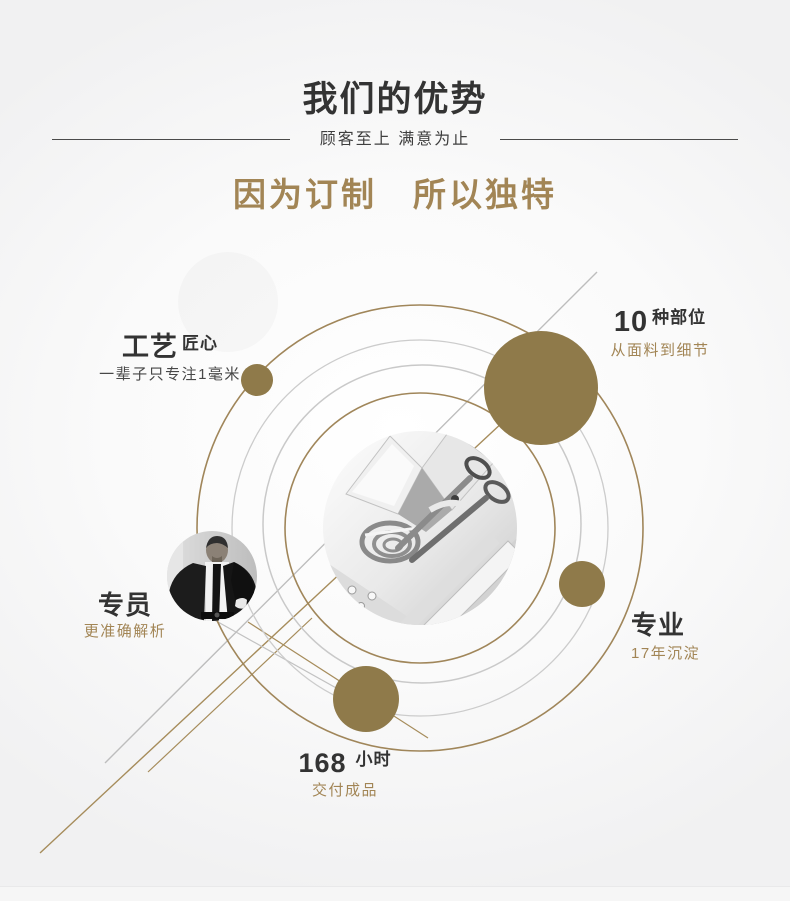  I want to click on orbit-gold-inner, so click(420, 528).